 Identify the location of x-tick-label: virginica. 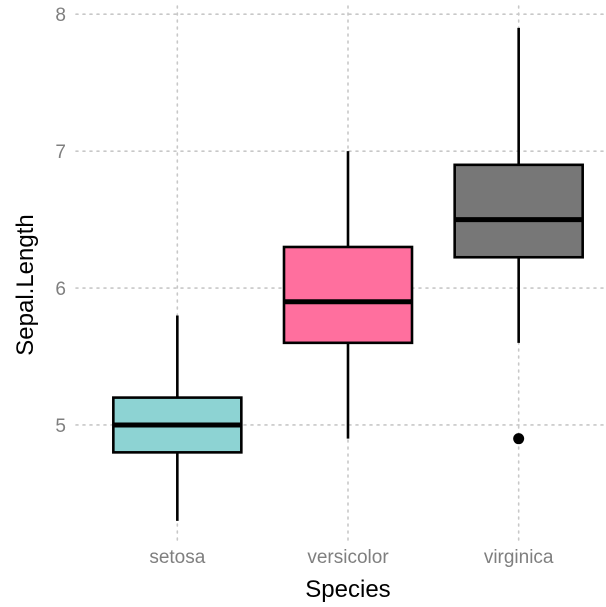
(519, 557).